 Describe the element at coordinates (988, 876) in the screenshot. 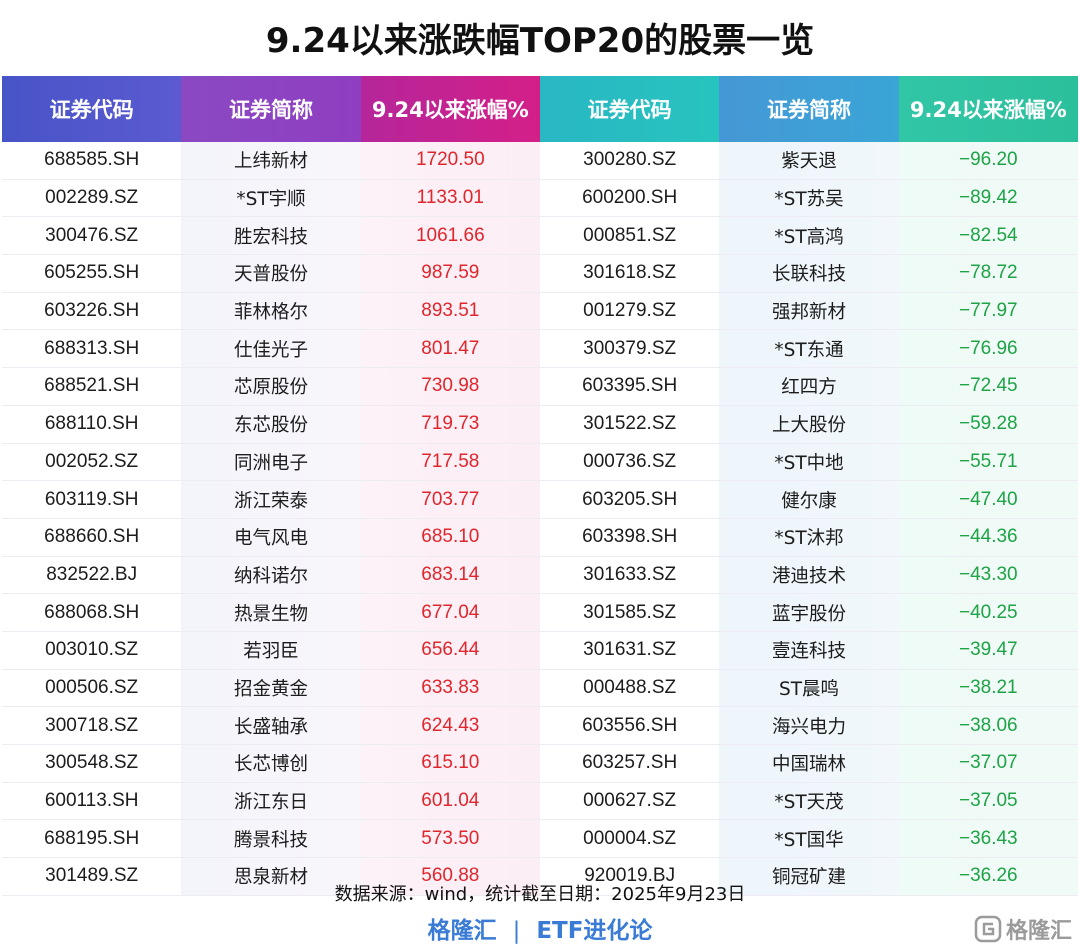

I see `cell-pct-down: −36.26` at that location.